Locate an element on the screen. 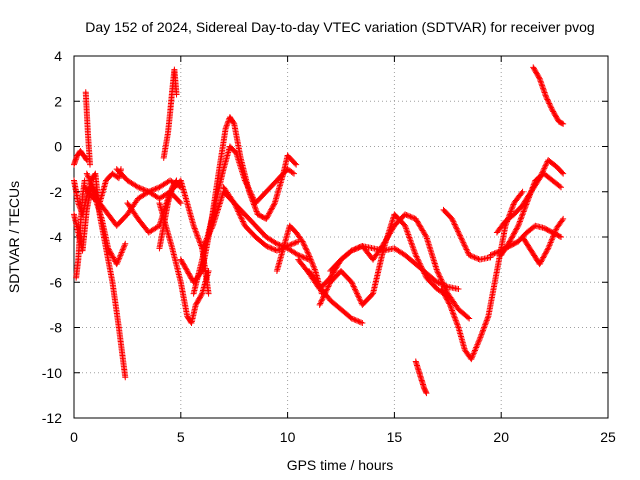 This screenshot has height=480, width=640. y-tick-label: -8 is located at coordinates (56, 328).